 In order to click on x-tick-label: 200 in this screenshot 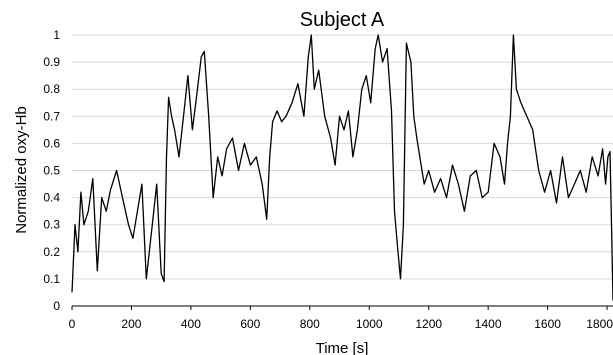, I will do `click(131, 324)`.